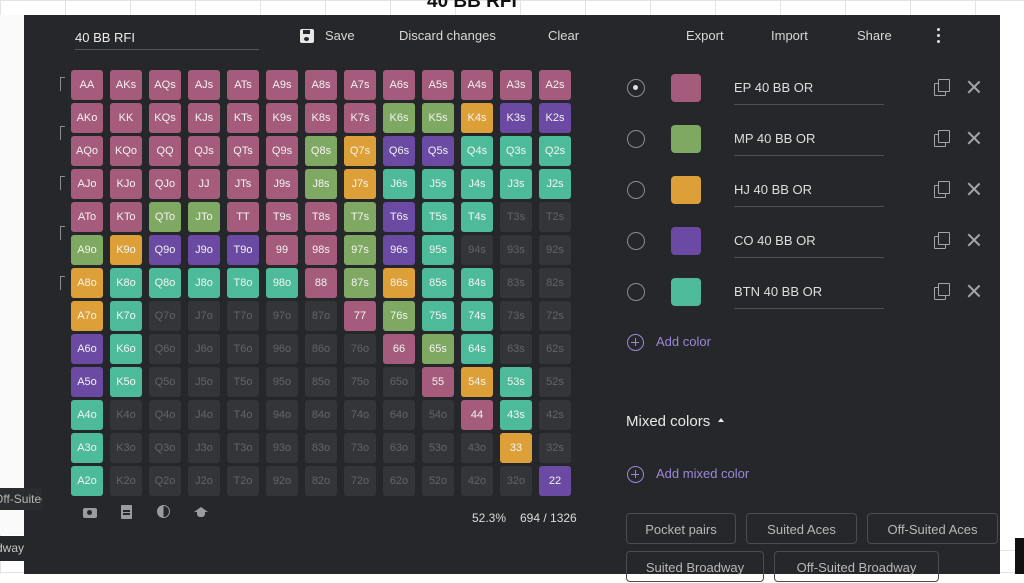 The image size is (1024, 583). What do you see at coordinates (282, 118) in the screenshot?
I see `hand-cell-K9s: K9s` at bounding box center [282, 118].